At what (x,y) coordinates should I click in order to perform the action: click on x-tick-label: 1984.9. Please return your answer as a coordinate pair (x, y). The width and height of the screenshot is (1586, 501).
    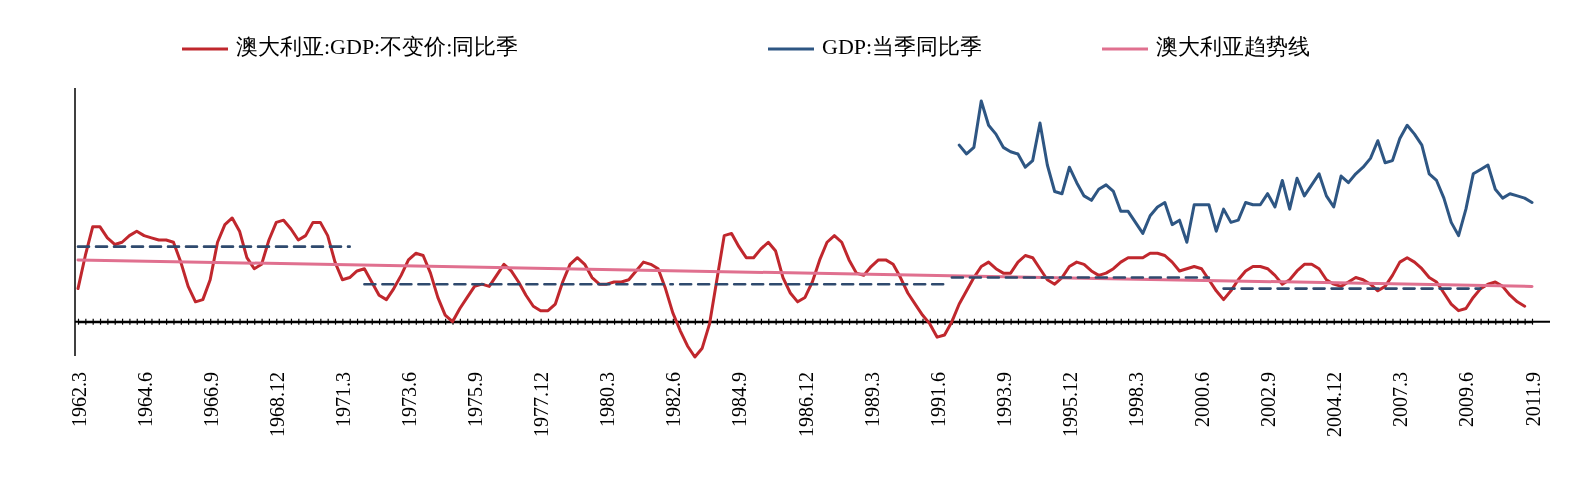
    Looking at the image, I should click on (739, 399).